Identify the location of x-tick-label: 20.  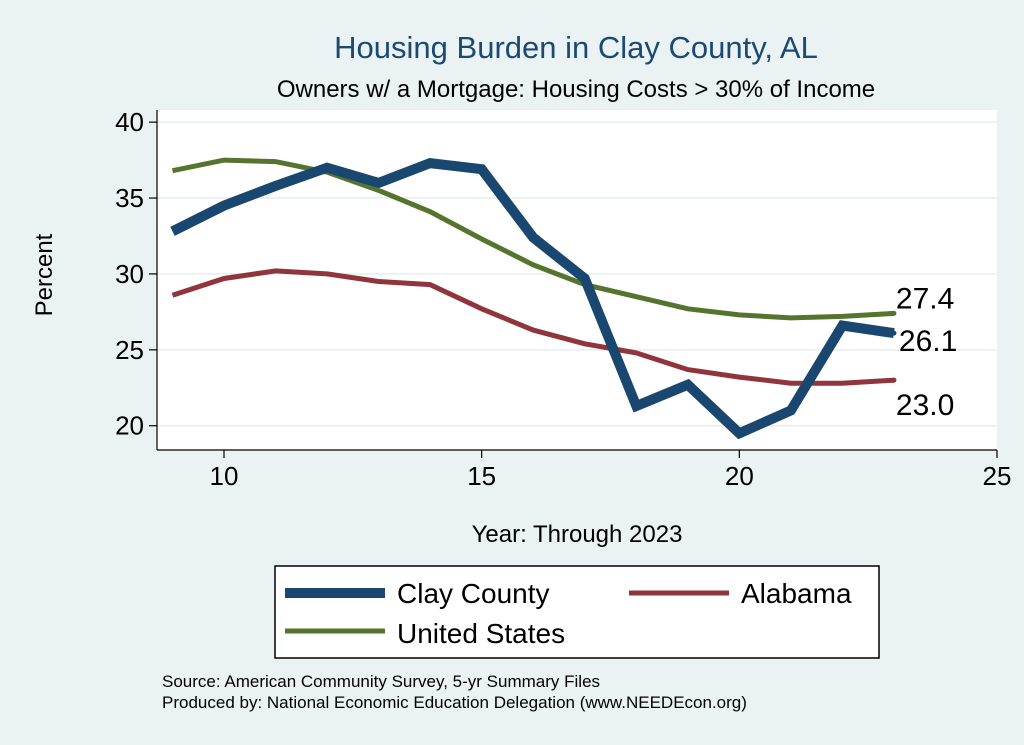
(739, 476).